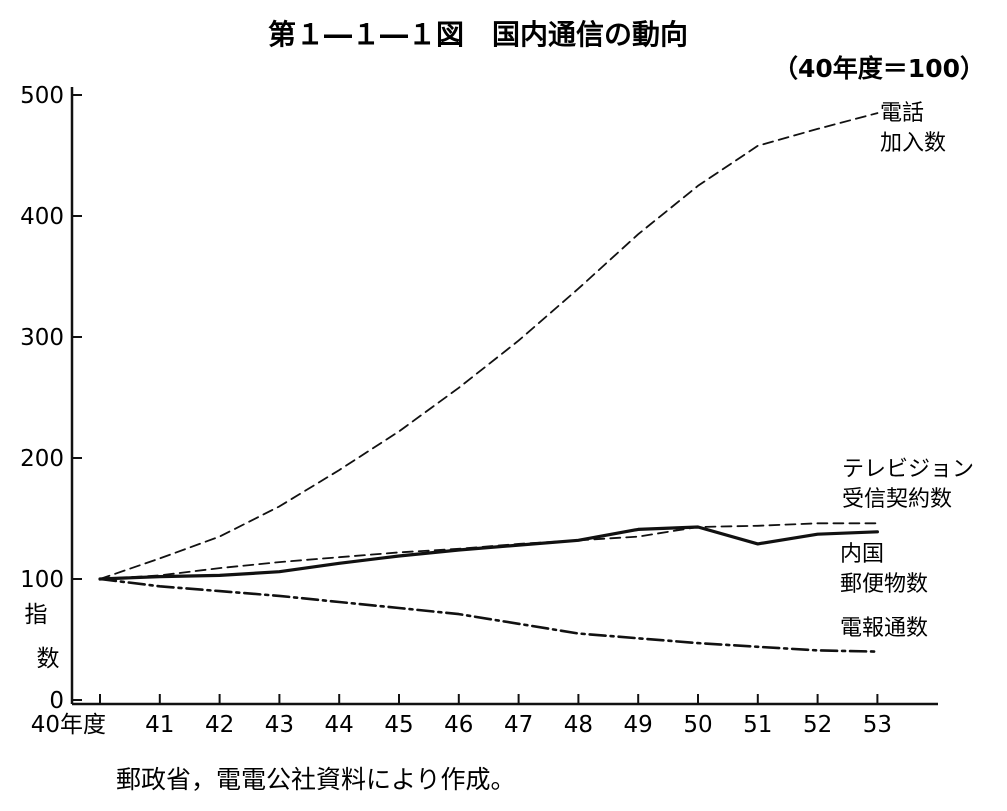  I want to click on x-tick-label: 43, so click(279, 725).